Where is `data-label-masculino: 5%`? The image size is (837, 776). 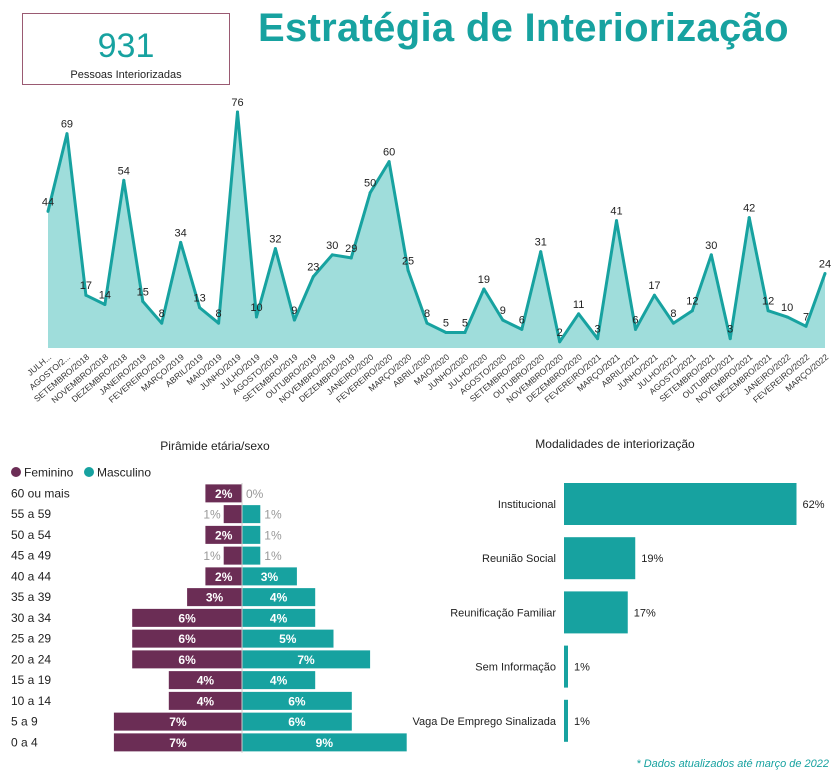 data-label-masculino: 5% is located at coordinates (288, 639).